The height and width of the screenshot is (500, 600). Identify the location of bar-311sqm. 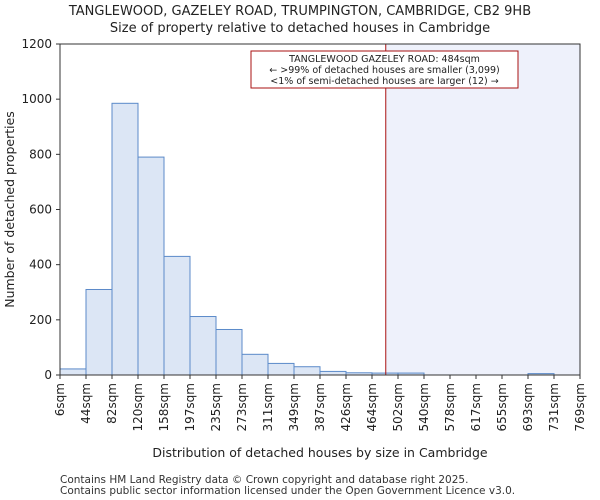
(281, 369).